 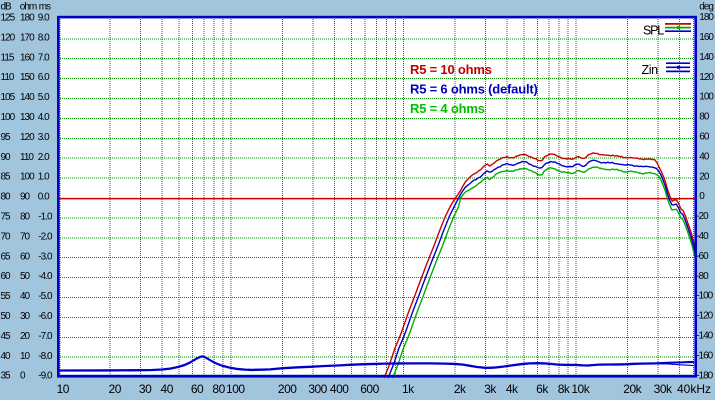 What do you see at coordinates (663, 389) in the screenshot?
I see `svg-text: 30k` at bounding box center [663, 389].